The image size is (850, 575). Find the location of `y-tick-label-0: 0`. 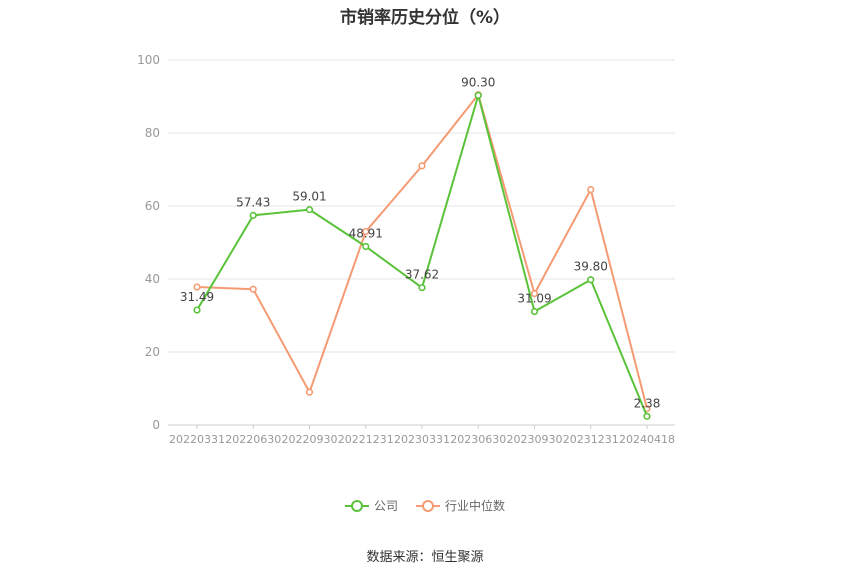

y-tick-label-0: 0 is located at coordinates (156, 425).